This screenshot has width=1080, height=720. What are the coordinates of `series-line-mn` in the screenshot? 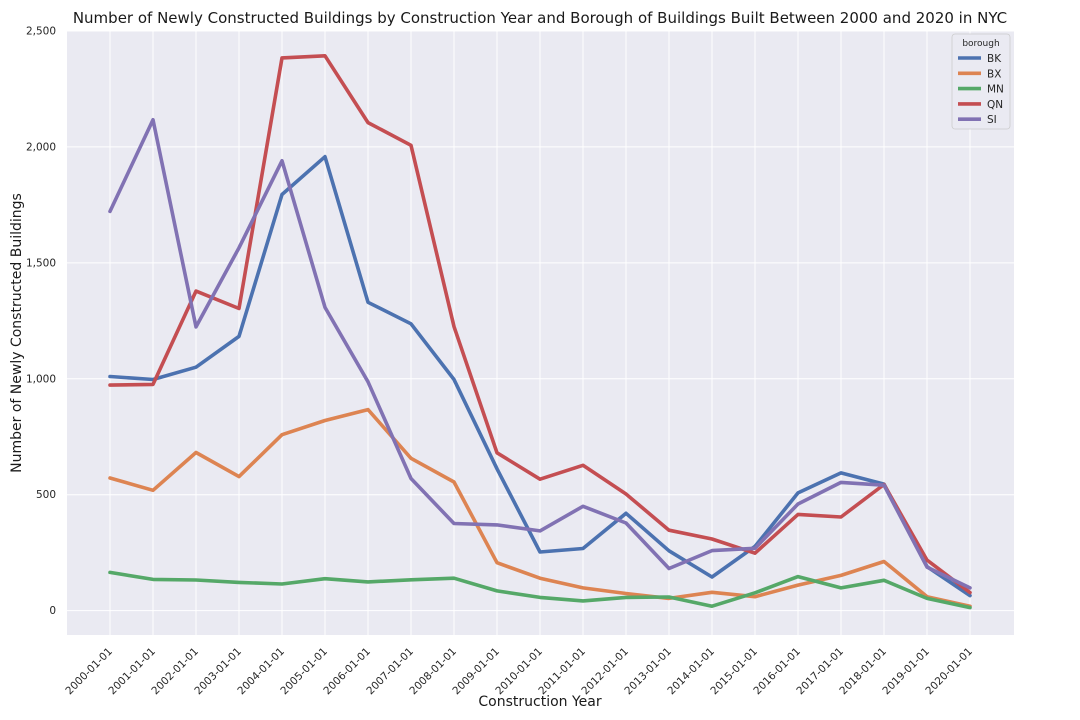 It's located at (540, 590).